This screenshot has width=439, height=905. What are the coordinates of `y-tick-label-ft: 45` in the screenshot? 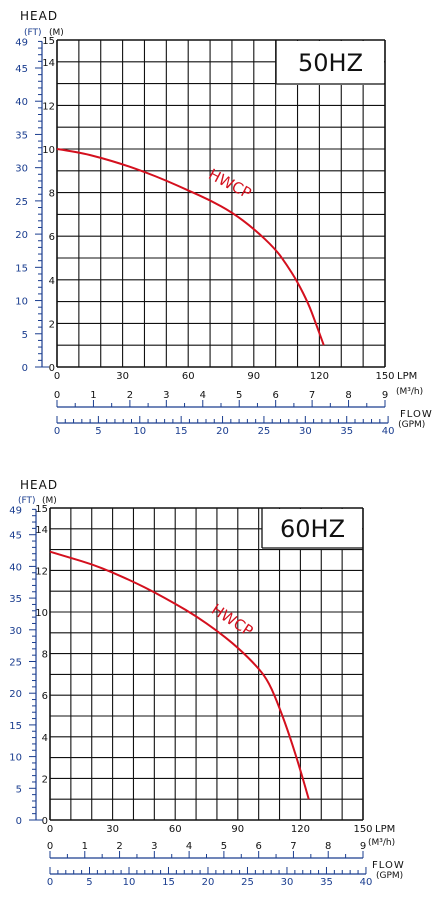 It's located at (15, 536).